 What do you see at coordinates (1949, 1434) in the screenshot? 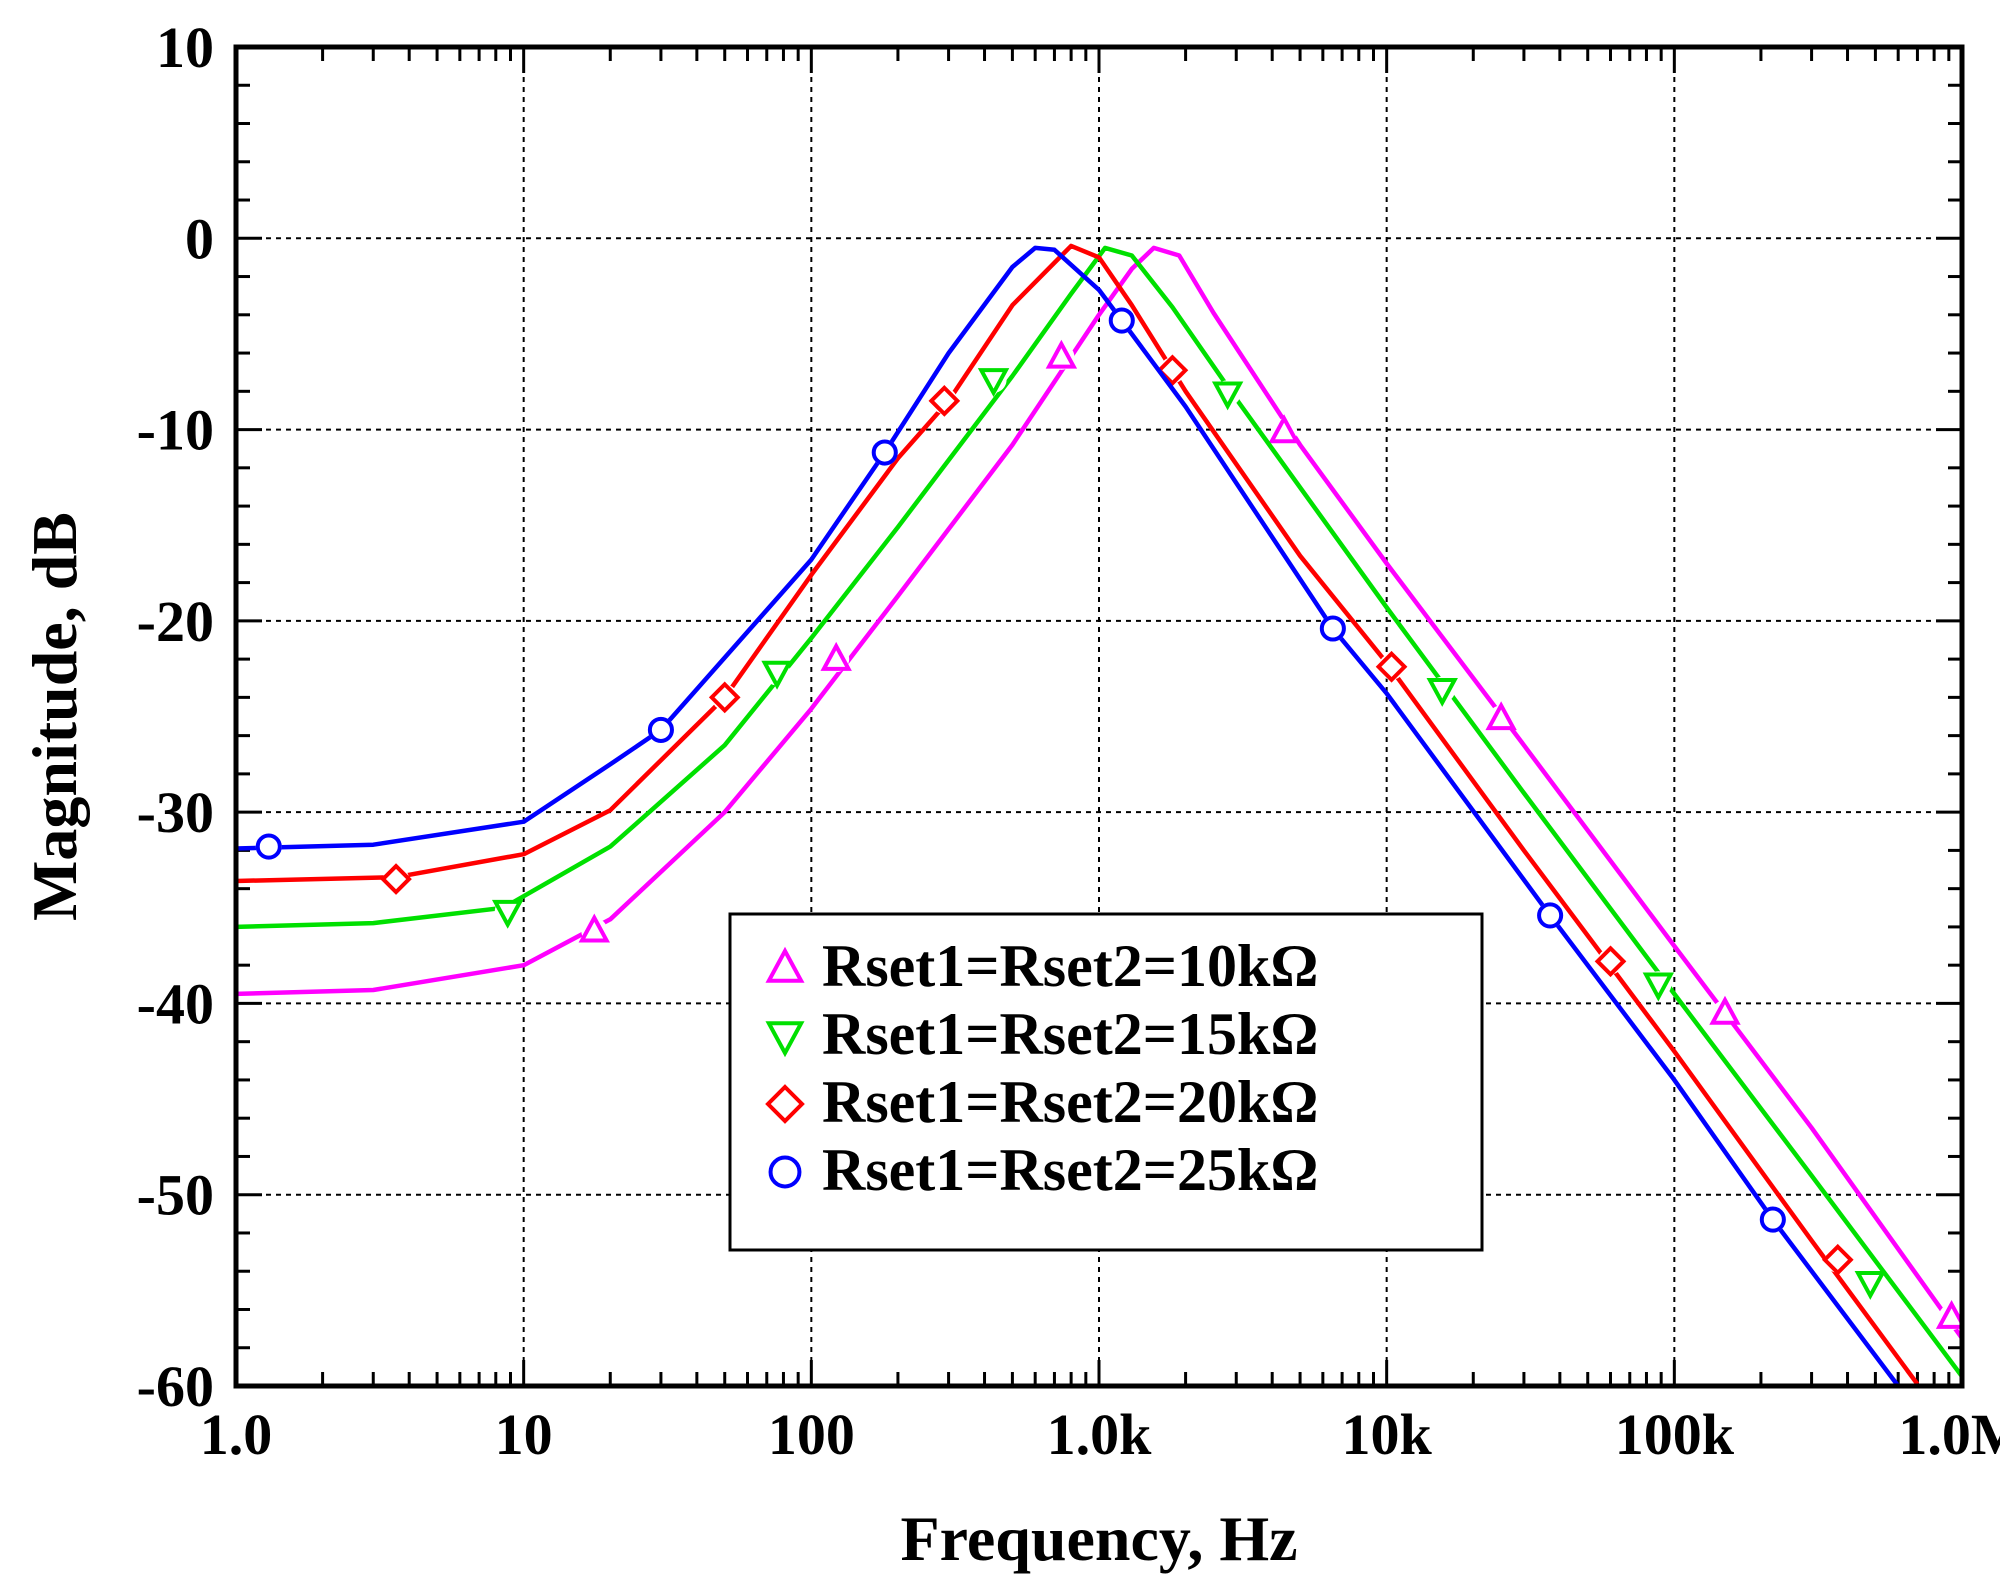
I see `x-tick-label: 1.0M` at bounding box center [1949, 1434].